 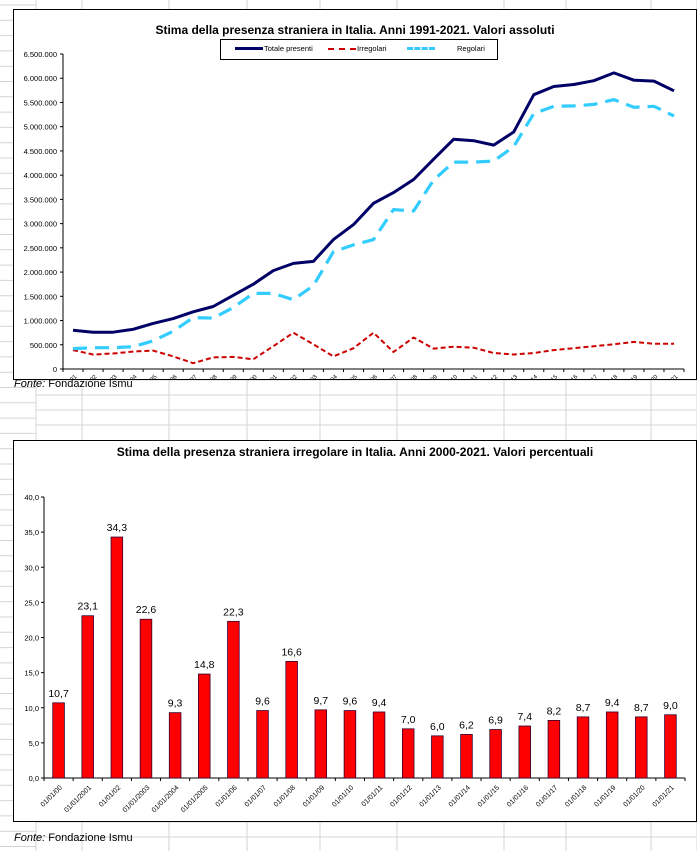 I want to click on x-tick-label: 01/01/18, so click(x=576, y=796).